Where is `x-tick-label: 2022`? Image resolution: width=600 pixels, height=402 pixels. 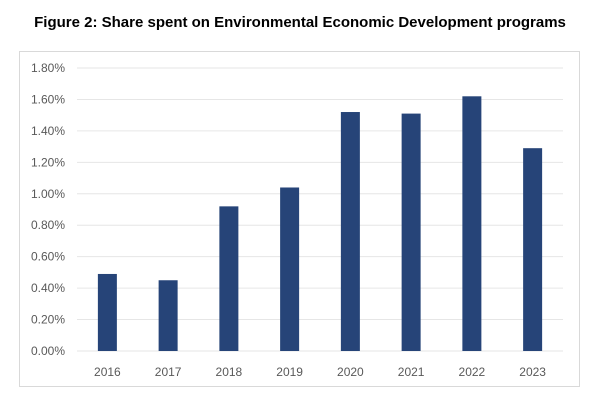 x-tick-label: 2022 is located at coordinates (472, 372).